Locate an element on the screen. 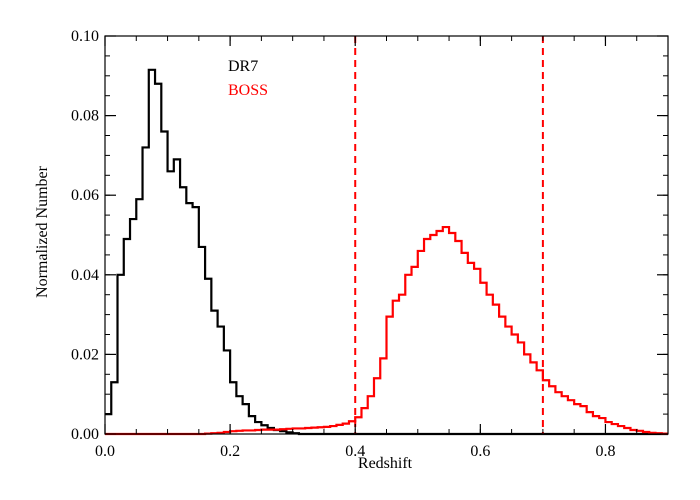  legend-label-dr7: DR7 is located at coordinates (243, 66).